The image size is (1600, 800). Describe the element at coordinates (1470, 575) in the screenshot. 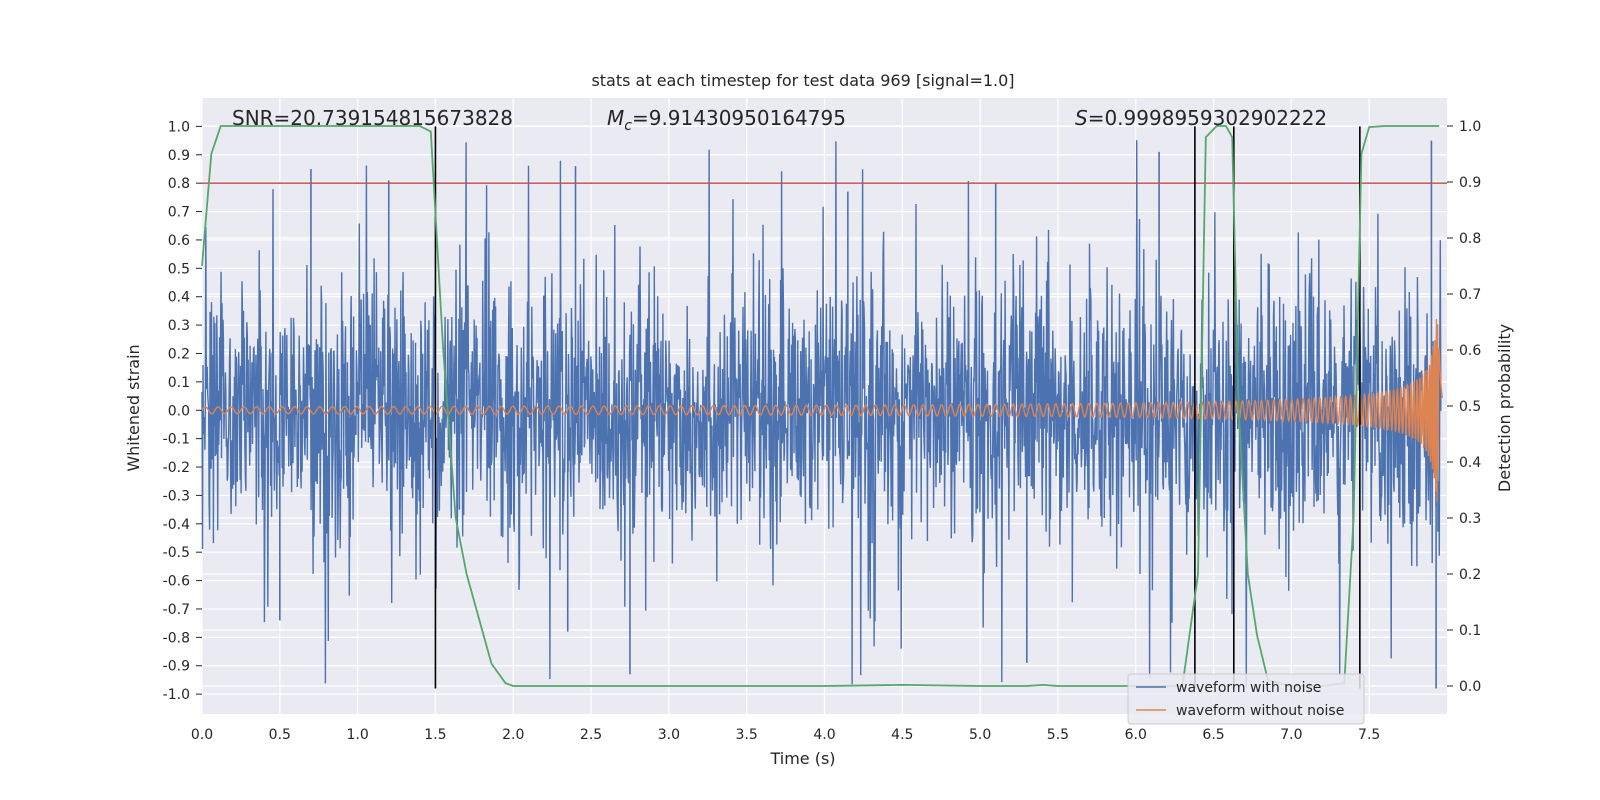

I see `y2-tick-label: 0.2` at that location.